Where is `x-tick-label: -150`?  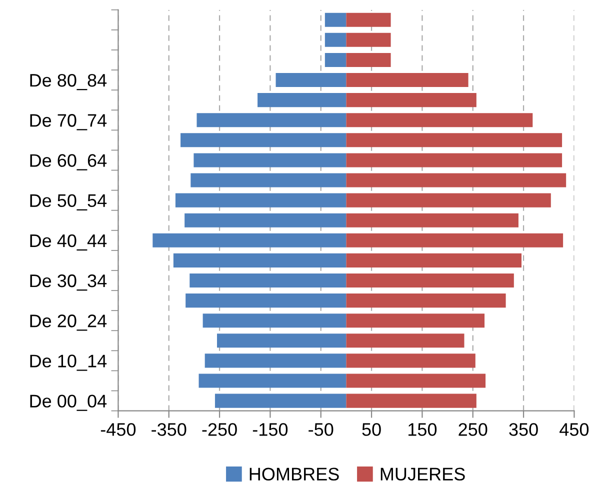
x-tick-label: -150 is located at coordinates (270, 429).